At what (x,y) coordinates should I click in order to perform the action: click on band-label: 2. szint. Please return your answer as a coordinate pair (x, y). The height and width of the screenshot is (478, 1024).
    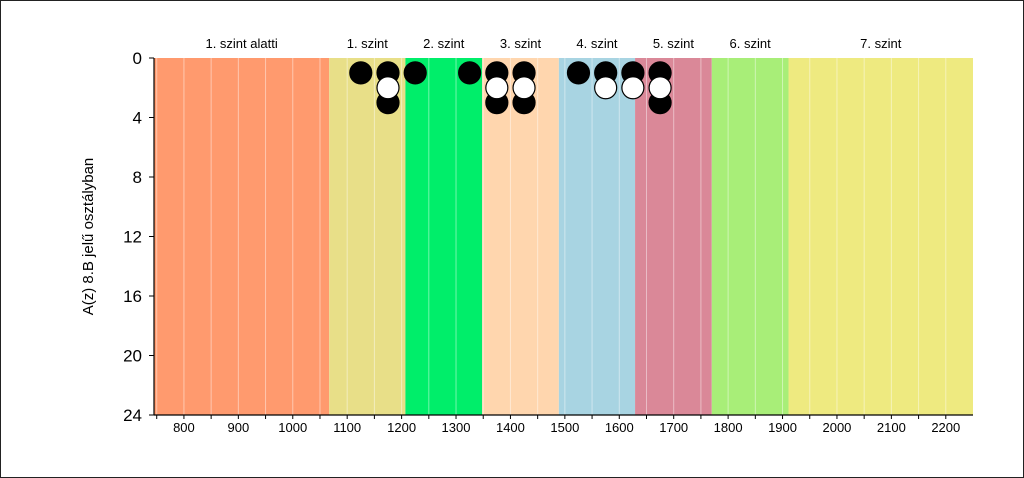
    Looking at the image, I should click on (444, 43).